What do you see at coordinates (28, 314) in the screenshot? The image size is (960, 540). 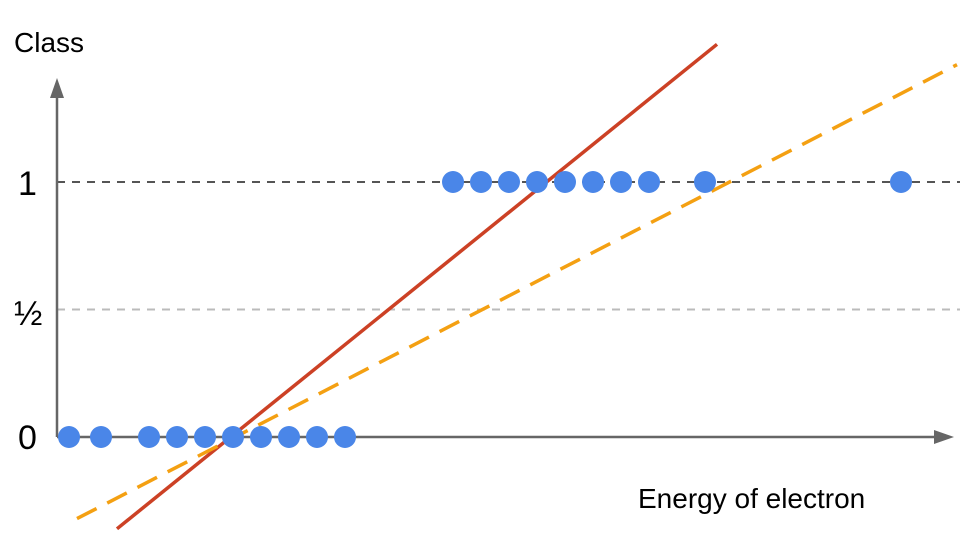 I see `y-tick-label-half: ½` at bounding box center [28, 314].